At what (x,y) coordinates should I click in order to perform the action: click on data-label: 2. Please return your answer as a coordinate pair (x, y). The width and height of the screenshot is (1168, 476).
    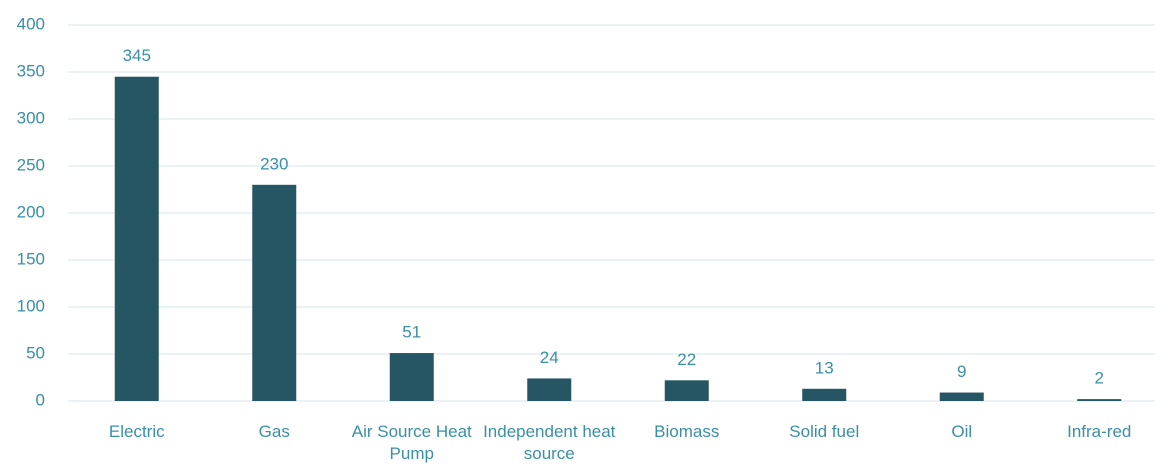
    Looking at the image, I should click on (1099, 378).